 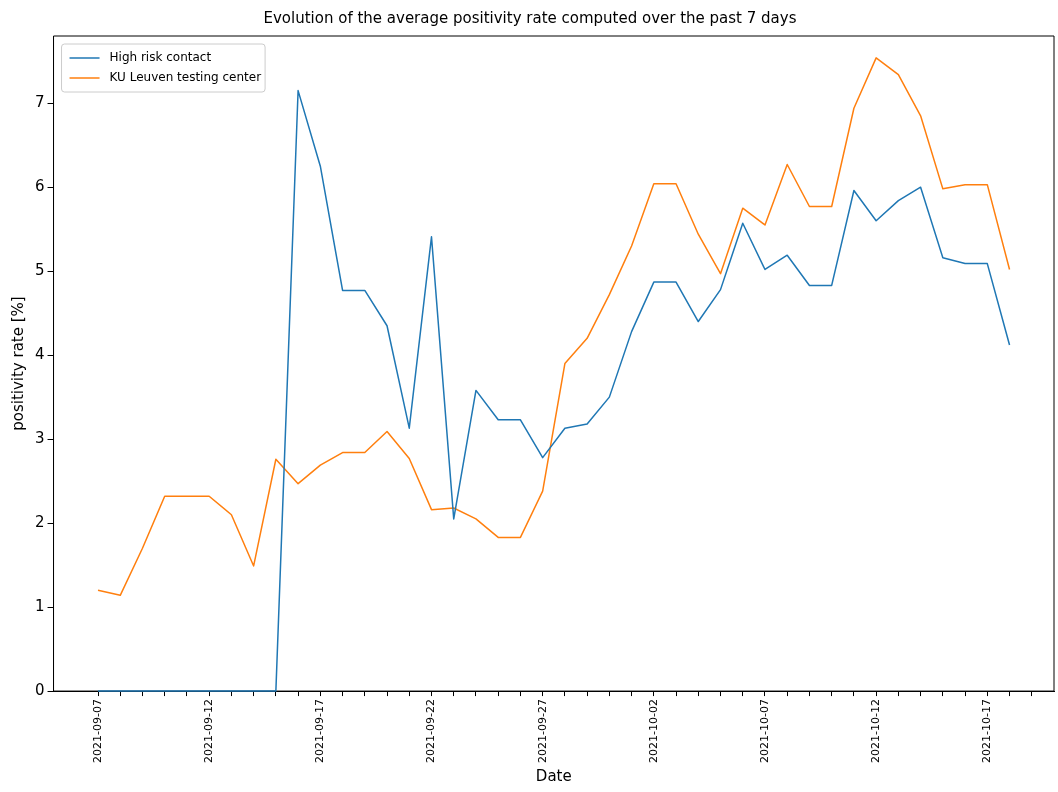 I want to click on y-tick-label: 7, so click(x=40, y=102).